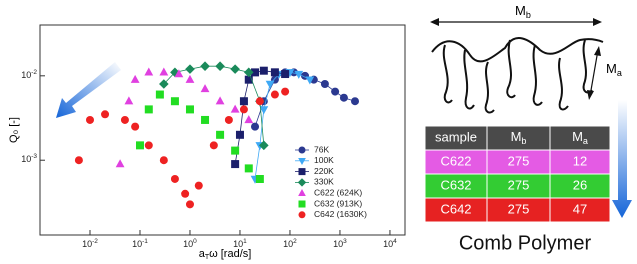  I want to click on legend-label: 220K, so click(324, 171).